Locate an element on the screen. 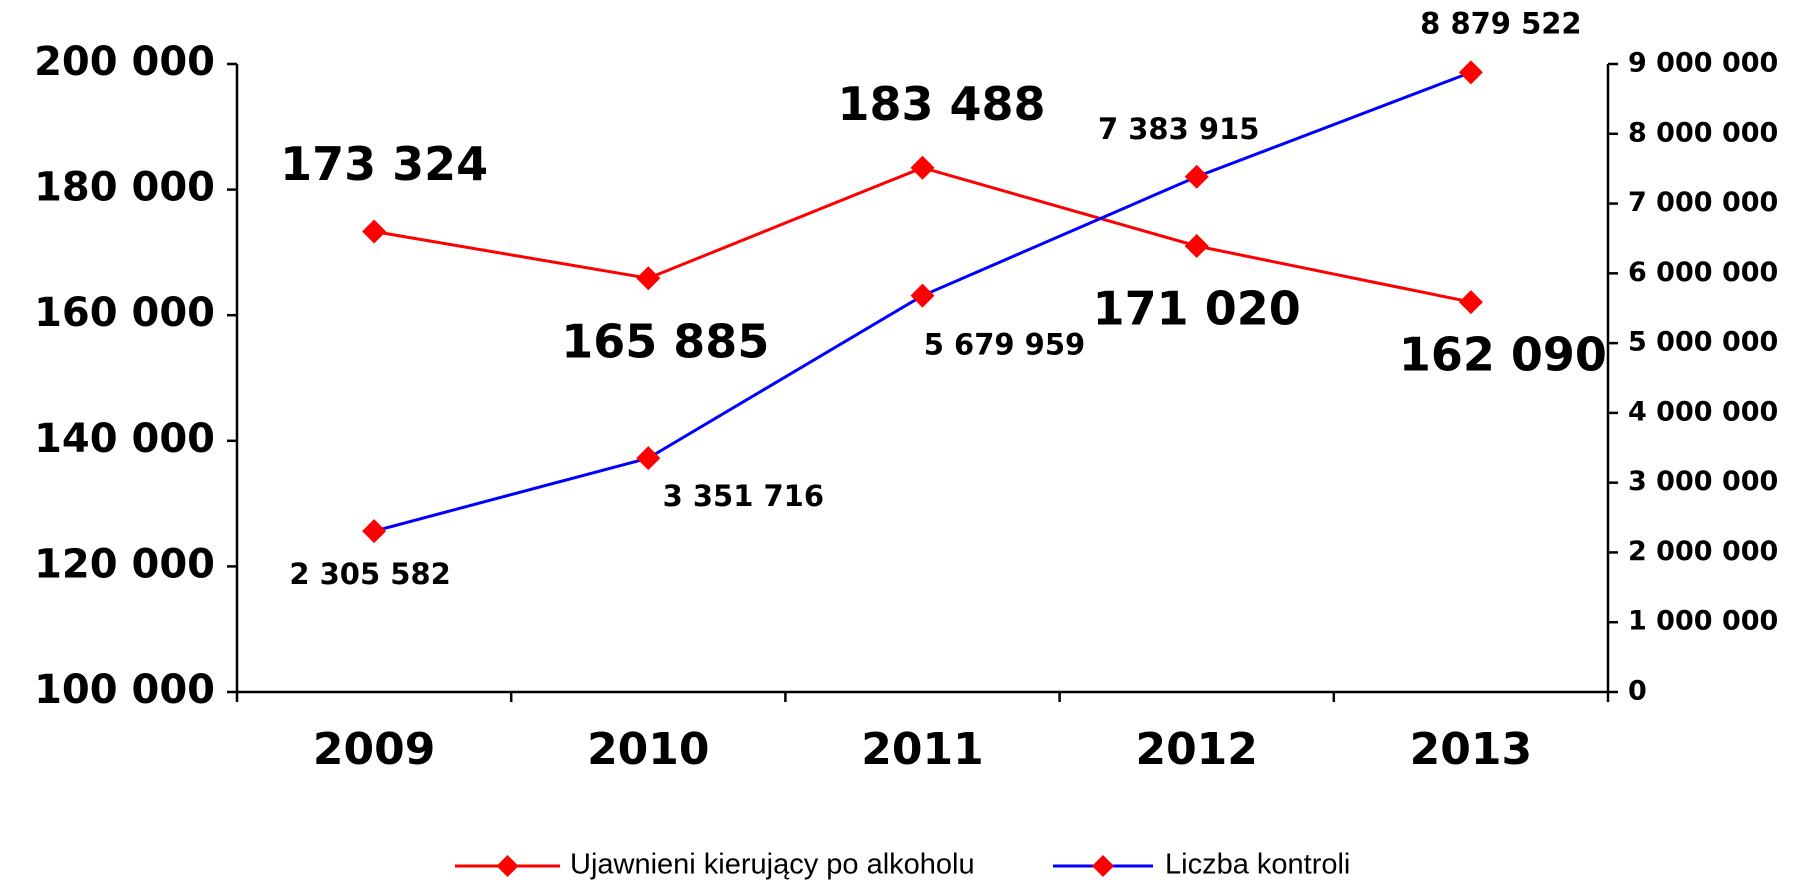 This screenshot has height=883, width=1805. y-tick-label: 160 000 is located at coordinates (124, 313).